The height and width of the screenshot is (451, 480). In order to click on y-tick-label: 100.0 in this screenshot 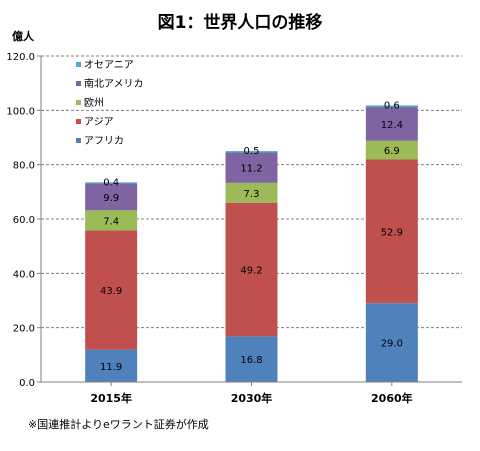, I will do `click(20, 111)`.